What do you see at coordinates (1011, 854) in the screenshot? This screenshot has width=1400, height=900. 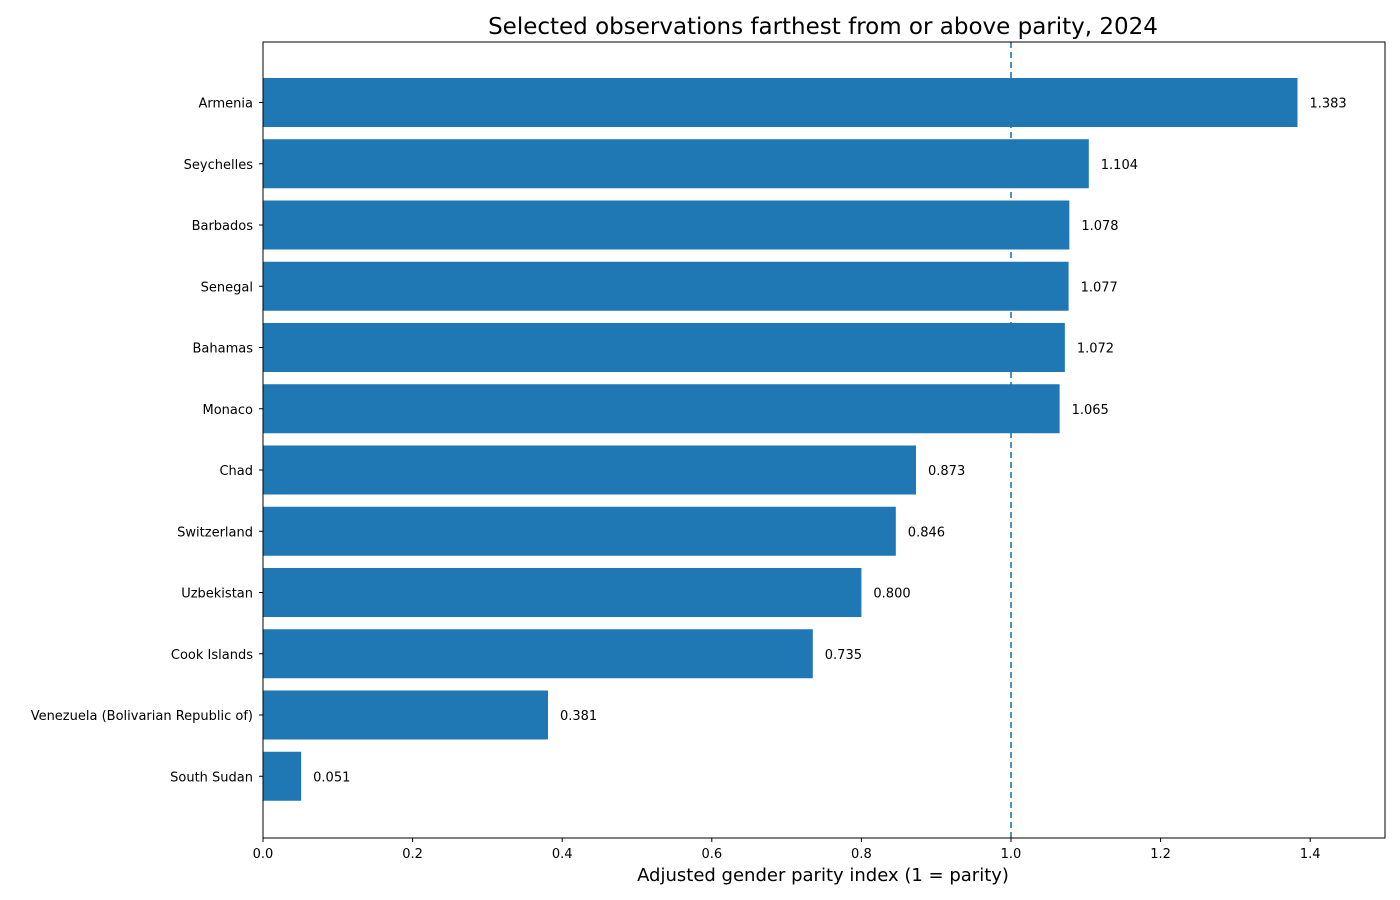 I see `x-tick-label: 1.0` at bounding box center [1011, 854].